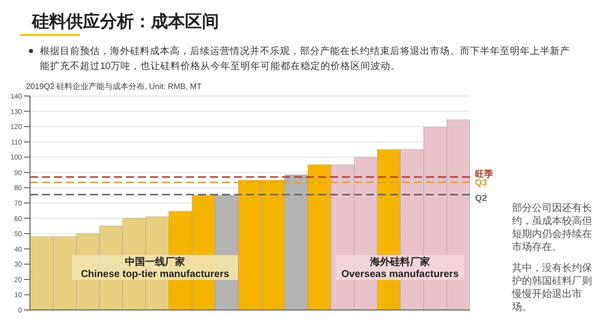 The height and width of the screenshot is (335, 600). What do you see at coordinates (155, 267) in the screenshot?
I see `annotation: 中国一线厂家 Chinese top-tier manufacturers` at bounding box center [155, 267].